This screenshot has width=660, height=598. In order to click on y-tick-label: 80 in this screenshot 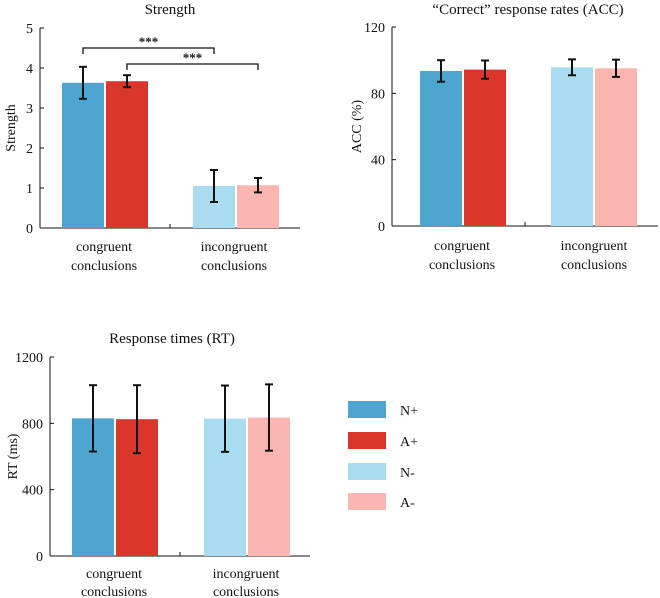, I will do `click(378, 94)`.